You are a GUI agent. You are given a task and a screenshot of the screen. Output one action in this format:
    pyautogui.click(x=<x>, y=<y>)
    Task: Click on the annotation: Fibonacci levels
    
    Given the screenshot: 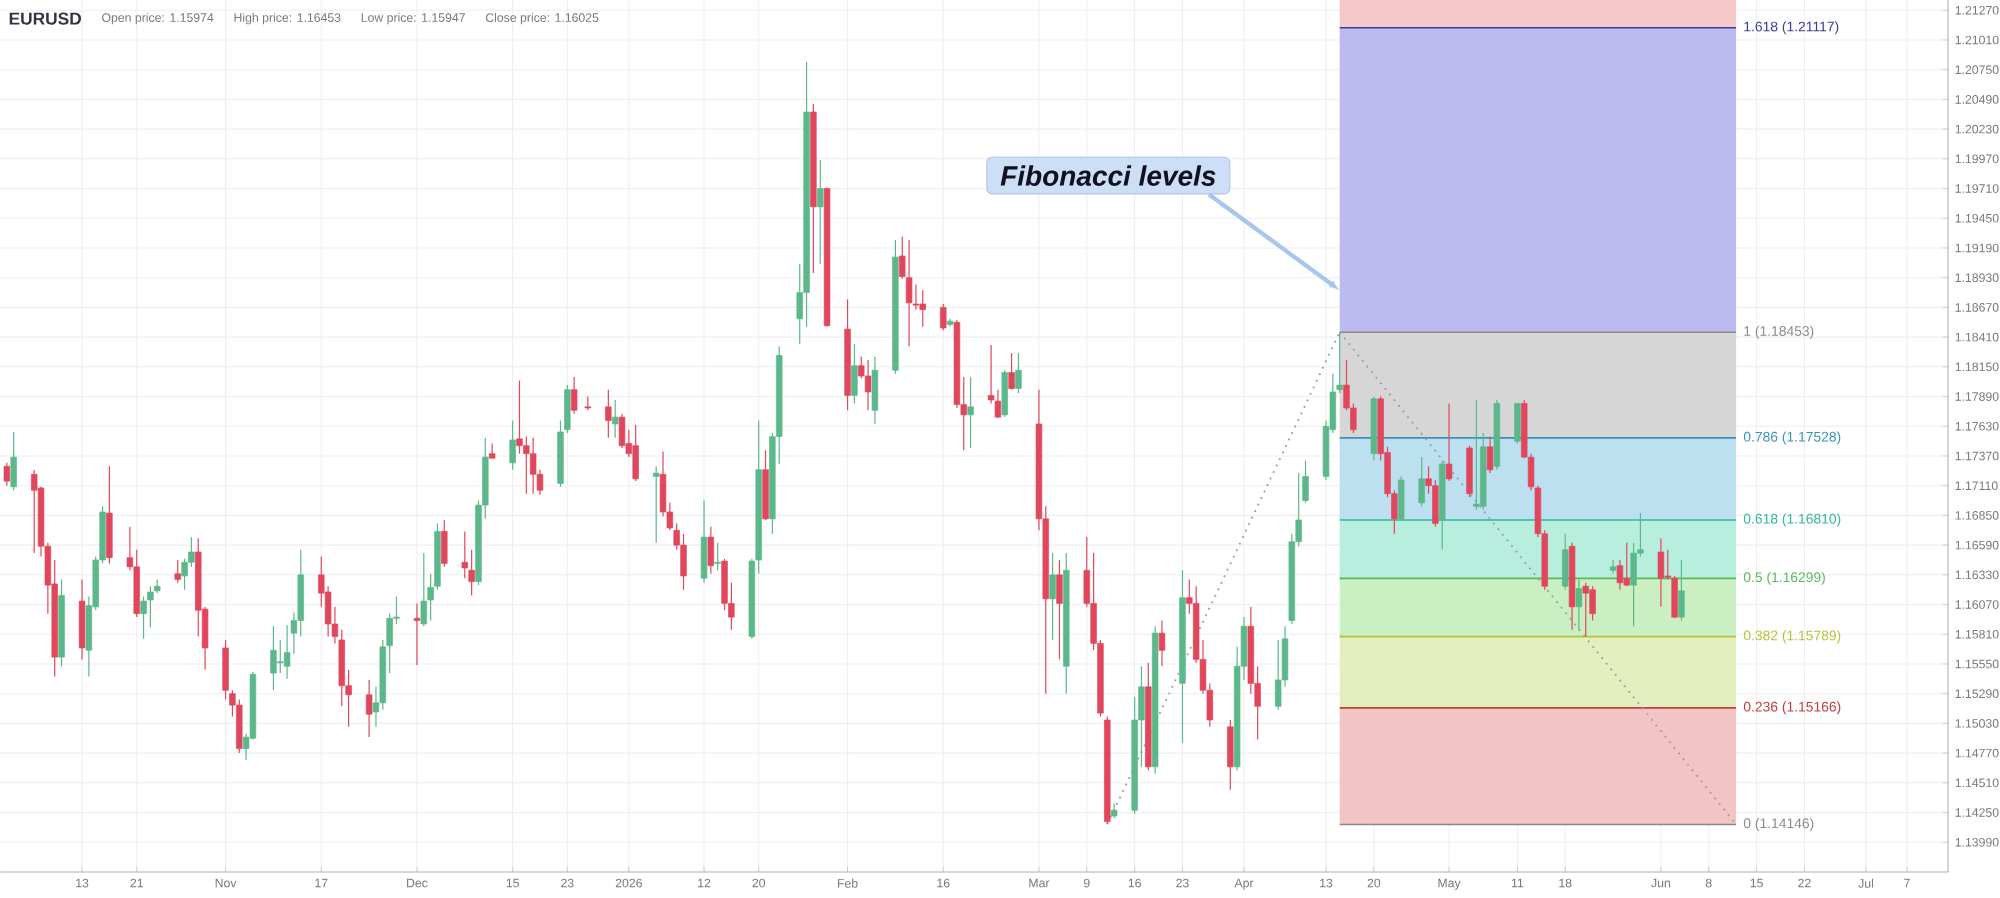 What is the action you would take?
    pyautogui.click(x=1108, y=175)
    